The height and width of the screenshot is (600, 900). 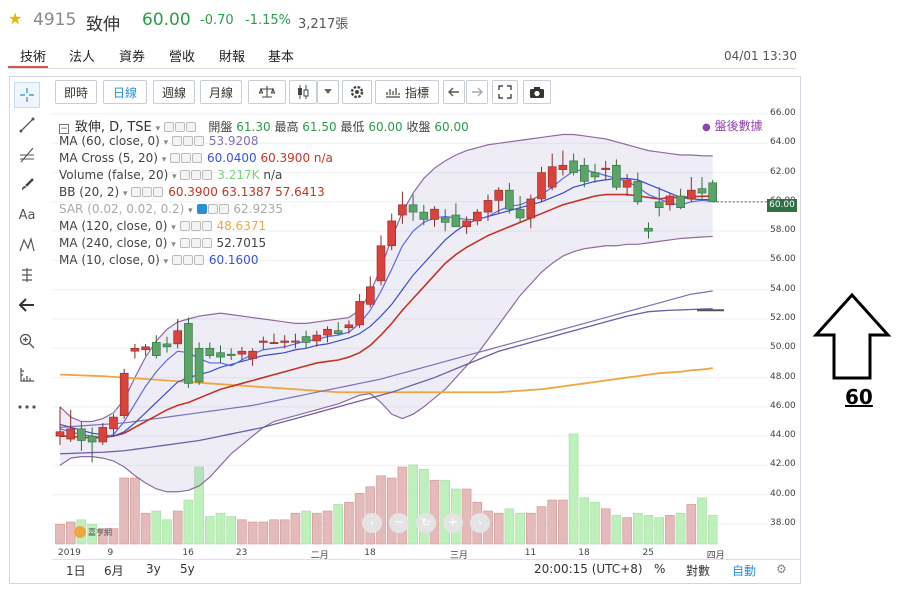 I want to click on range-1d-button: 1日, so click(x=76, y=571).